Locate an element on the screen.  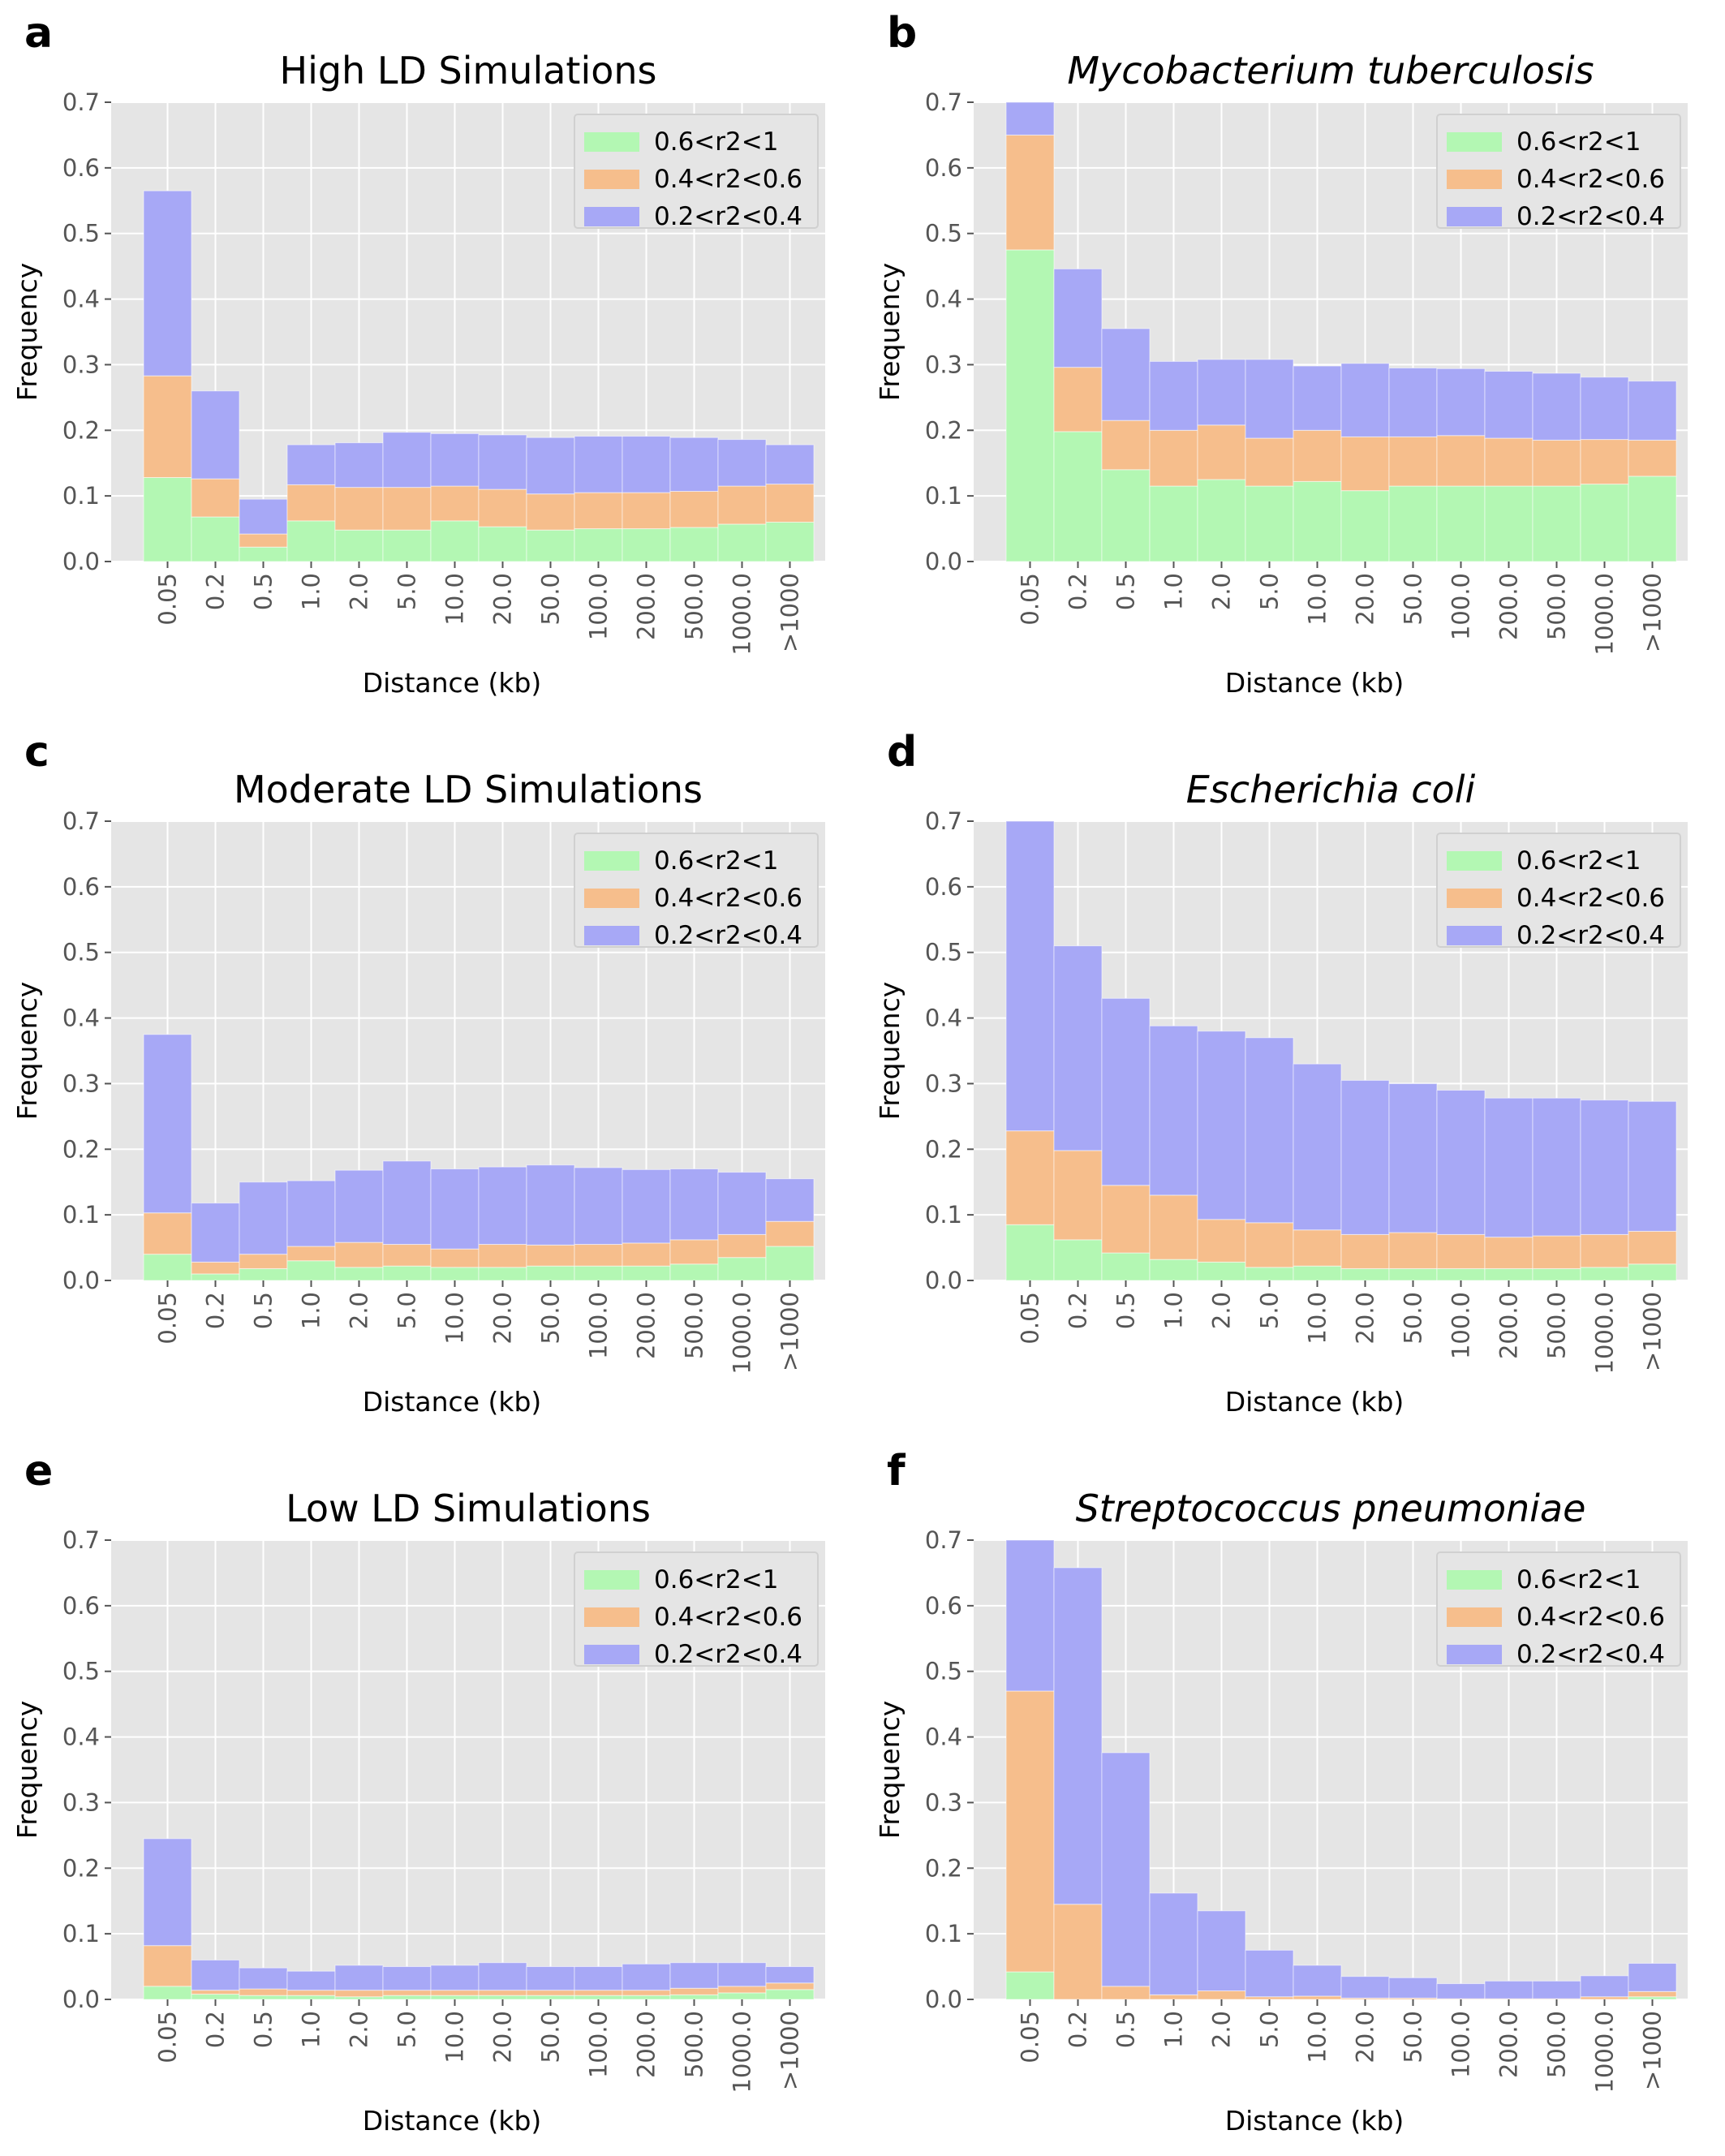
chart-title: Mycobacterium tuberculosis is located at coordinates (1330, 71).